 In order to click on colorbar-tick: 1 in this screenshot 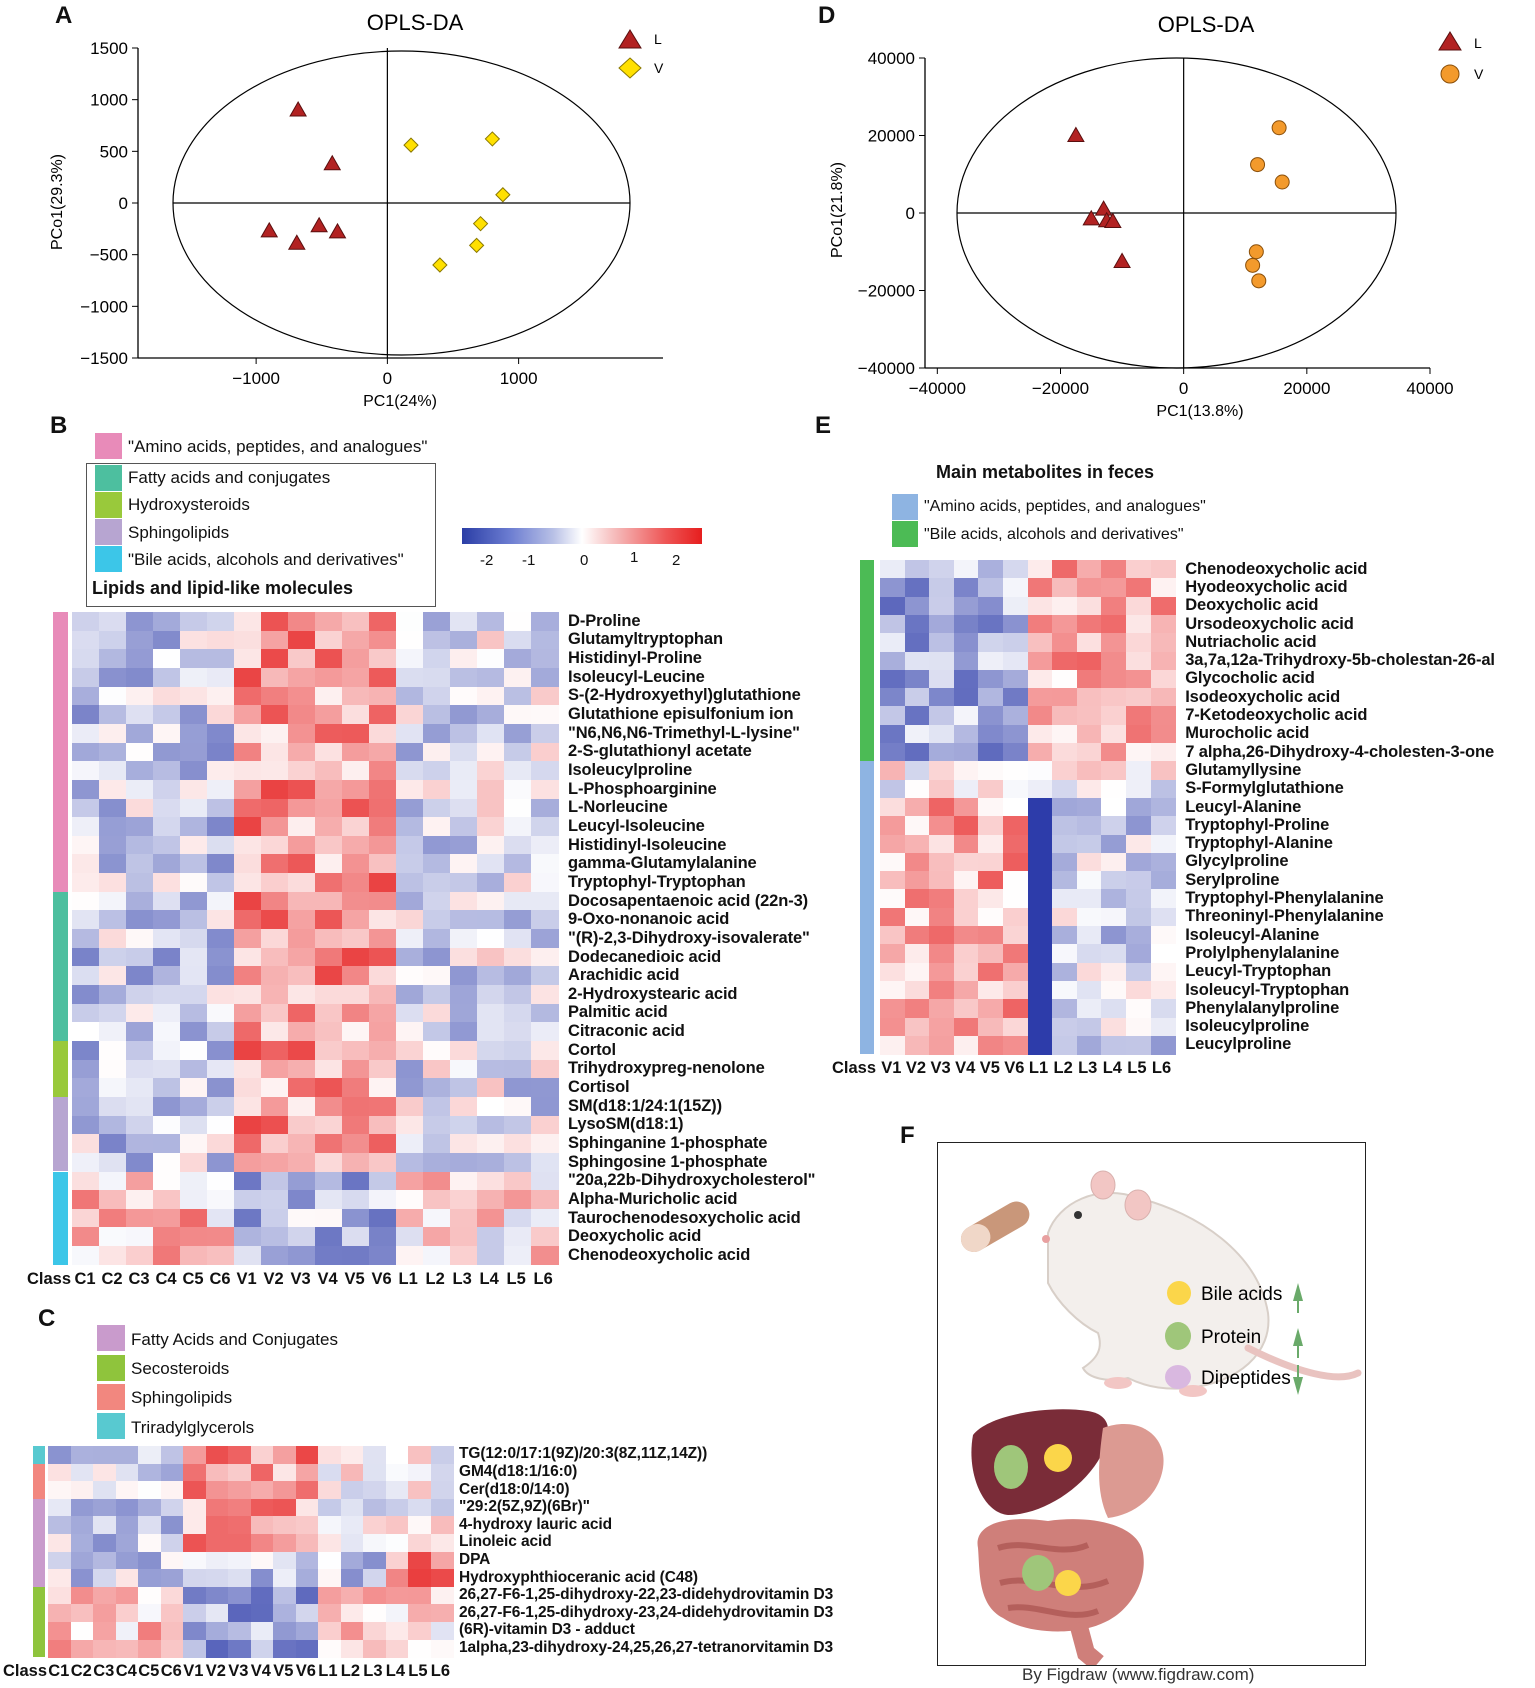, I will do `click(634, 557)`.